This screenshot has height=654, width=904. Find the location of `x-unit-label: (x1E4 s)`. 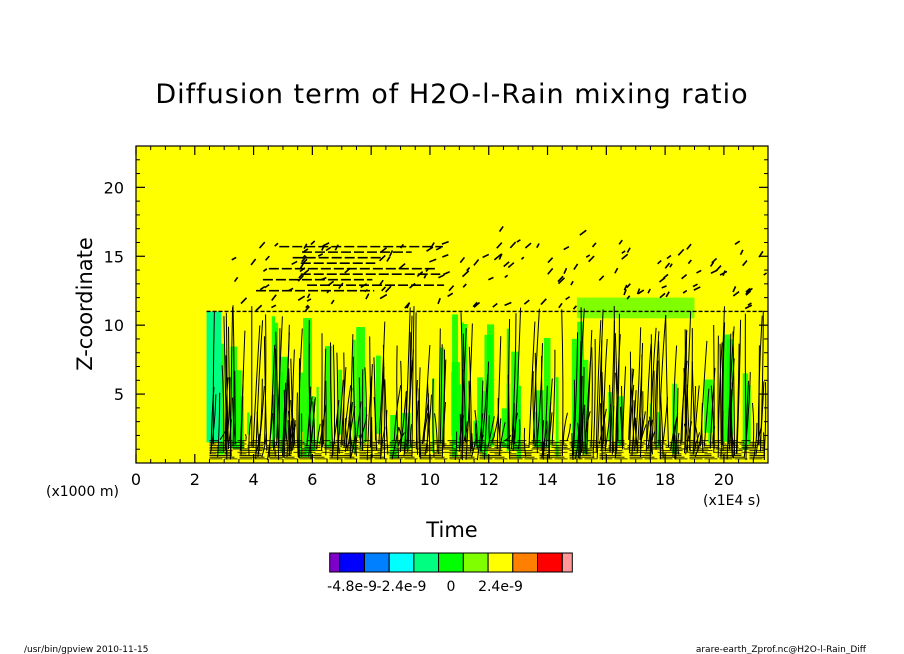

x-unit-label: (x1E4 s) is located at coordinates (732, 501).